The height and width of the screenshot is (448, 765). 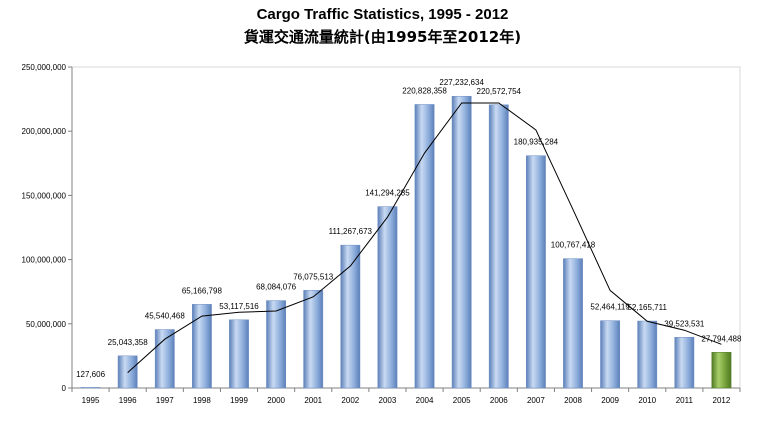 I want to click on data-label-2006: 220,572,754, so click(x=499, y=91).